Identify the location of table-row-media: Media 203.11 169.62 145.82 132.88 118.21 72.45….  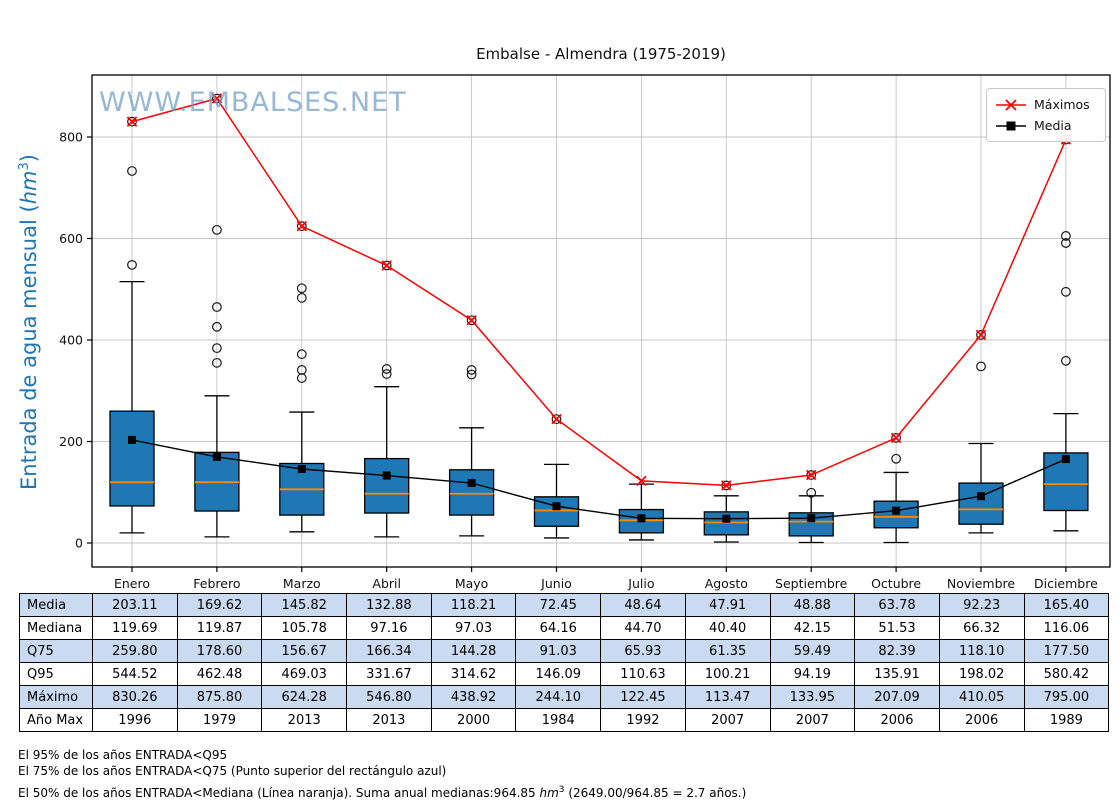
(564, 605).